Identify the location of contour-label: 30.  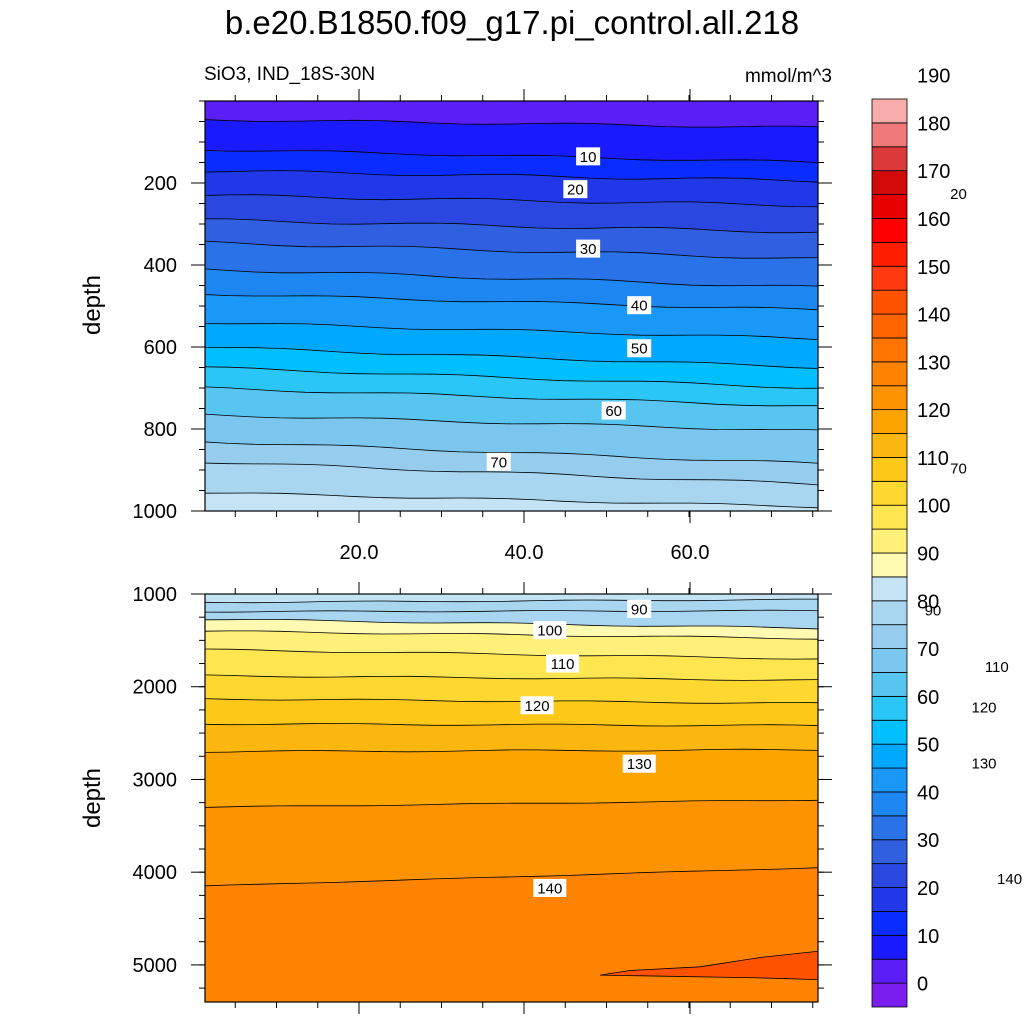
(588, 249).